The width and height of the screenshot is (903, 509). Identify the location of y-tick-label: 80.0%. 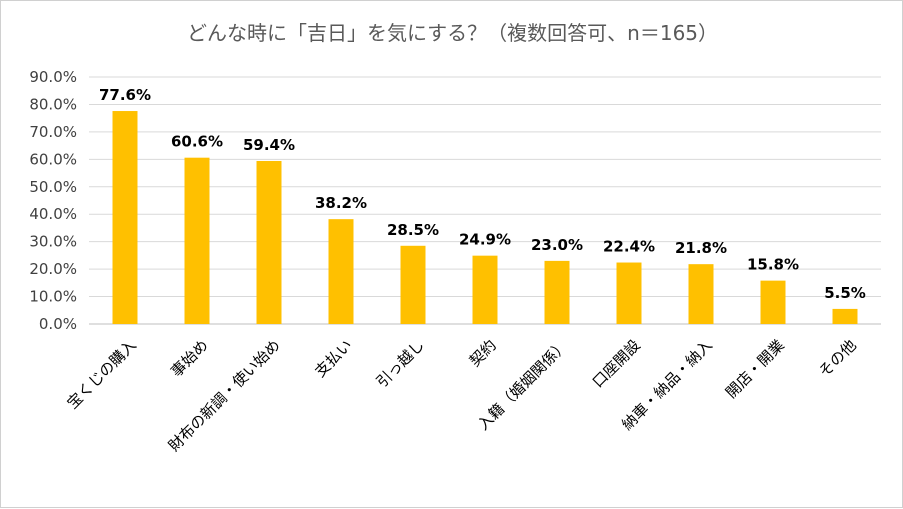
(53, 104).